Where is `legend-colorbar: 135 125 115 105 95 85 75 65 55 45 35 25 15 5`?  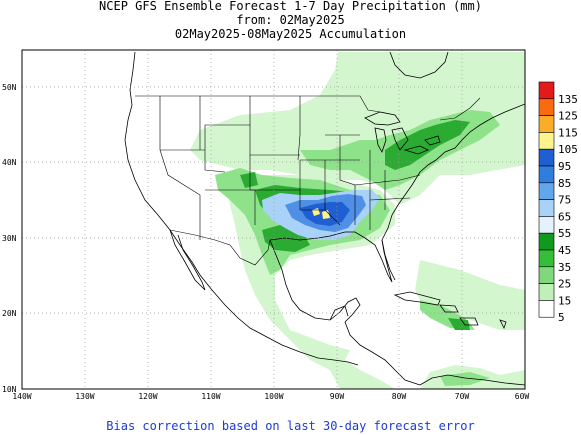 legend-colorbar: 135 125 115 105 95 85 75 65 55 45 35 25 15 5 is located at coordinates (558, 202).